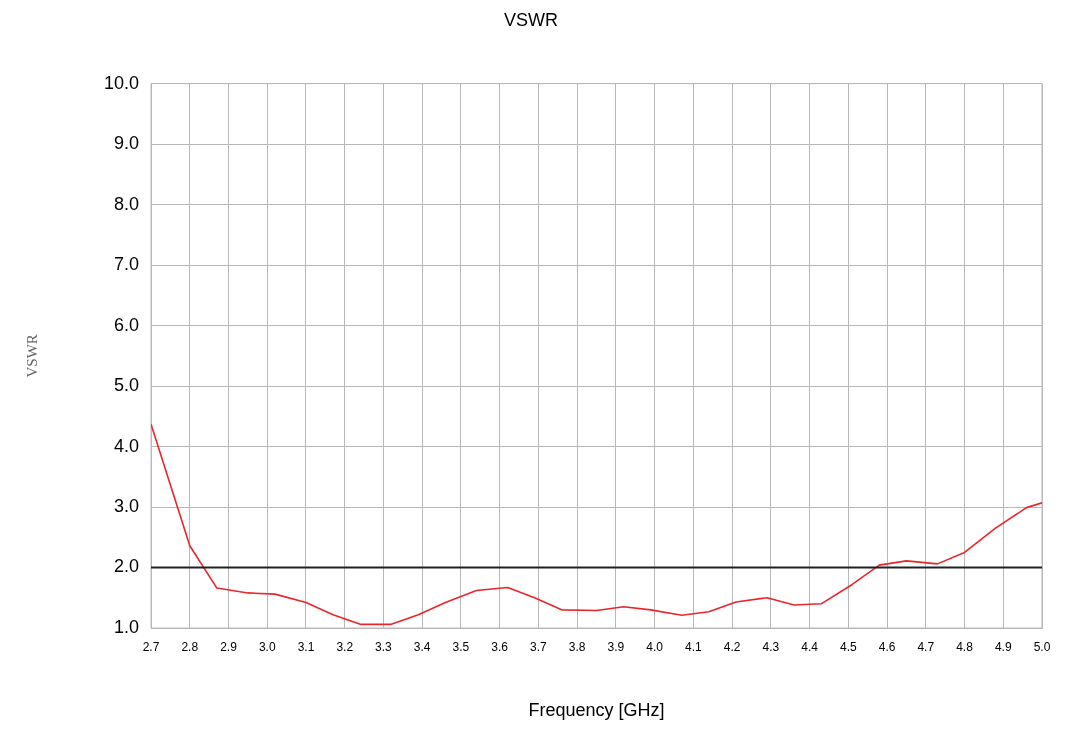 Image resolution: width=1066 pixels, height=741 pixels. What do you see at coordinates (531, 19) in the screenshot?
I see `chart-title: VSWR` at bounding box center [531, 19].